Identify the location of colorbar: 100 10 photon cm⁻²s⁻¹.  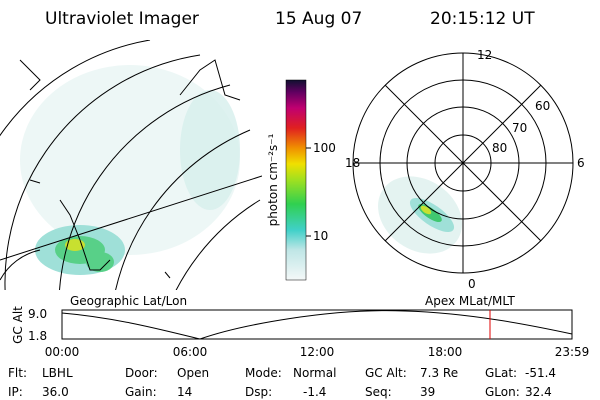
(301, 180).